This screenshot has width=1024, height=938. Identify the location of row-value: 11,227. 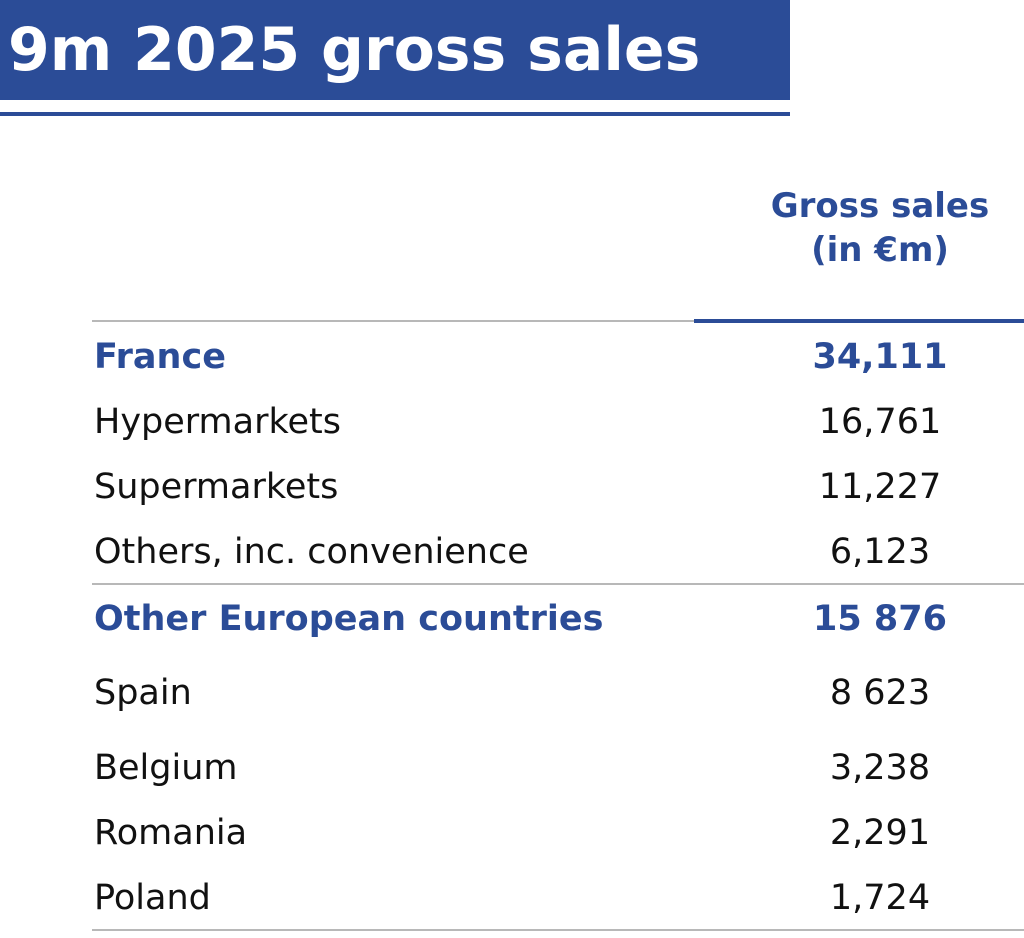
(880, 487).